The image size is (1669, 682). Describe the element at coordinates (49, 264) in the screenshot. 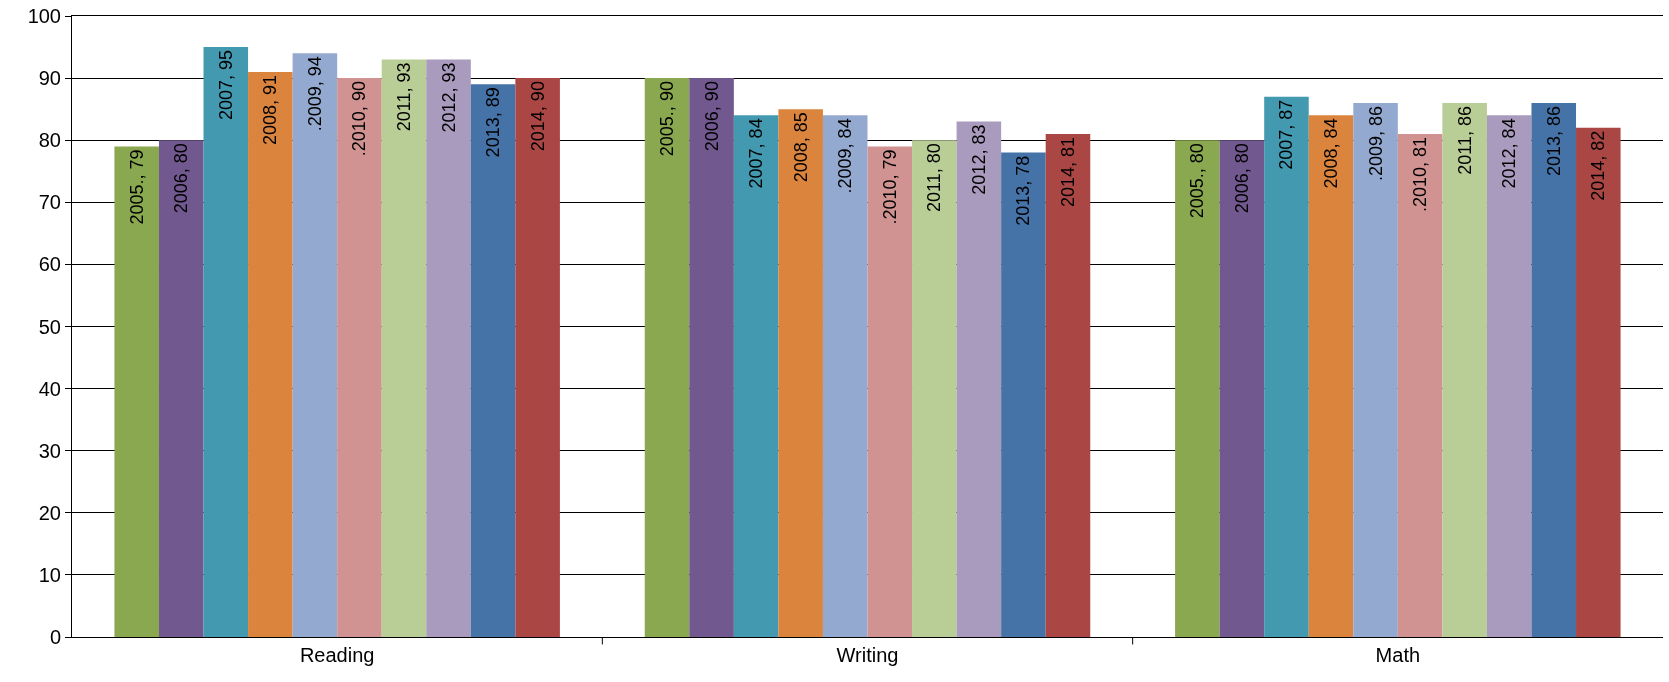

I see `y-tick-label: 60` at that location.